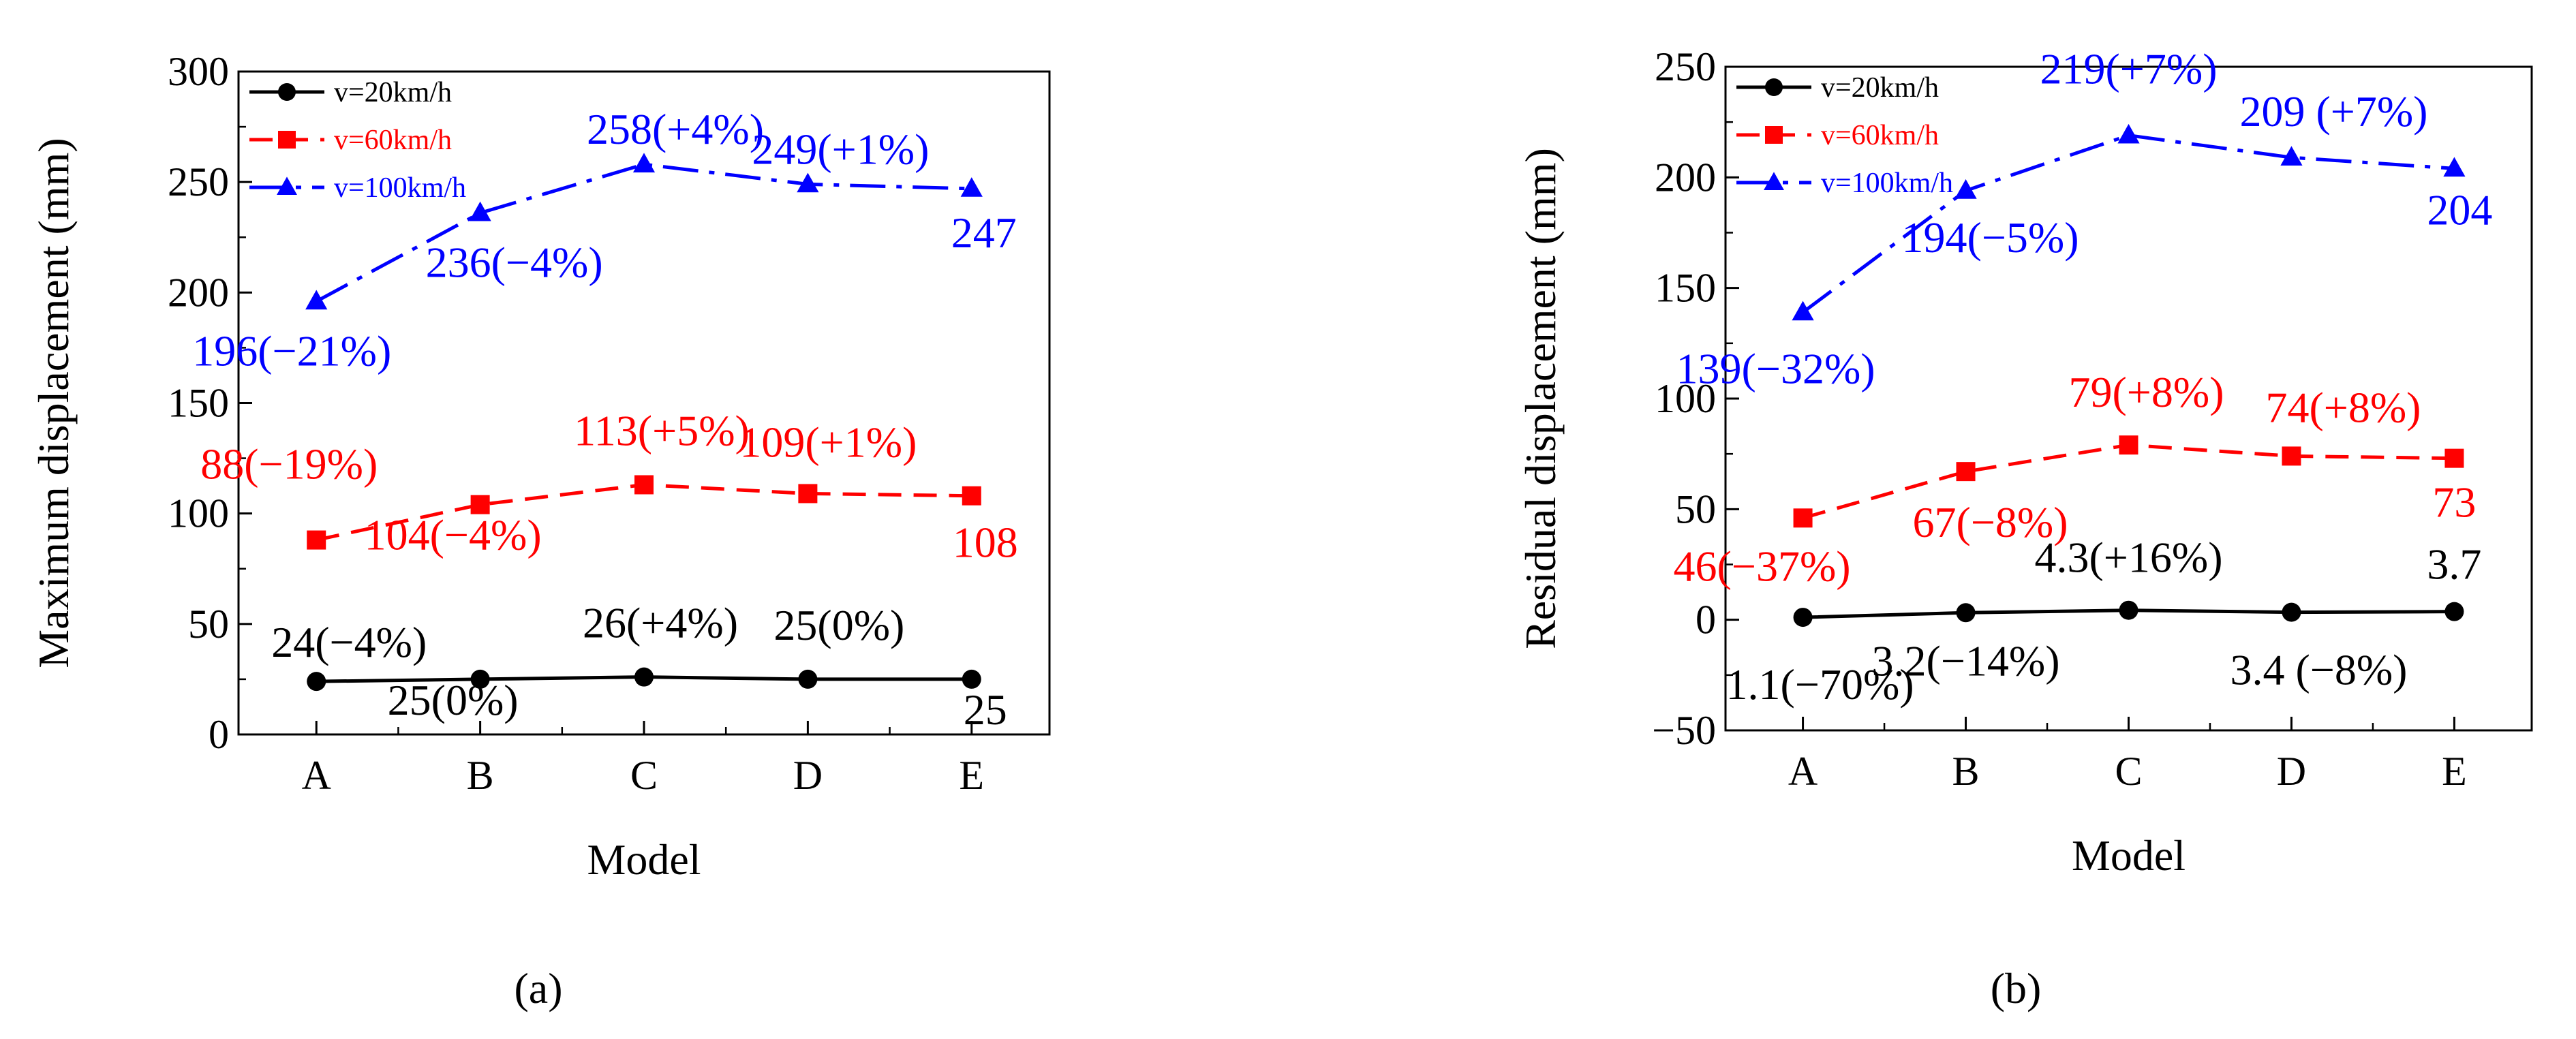  Describe the element at coordinates (2146, 392) in the screenshot. I see `data-label: 79(+8%)` at that location.